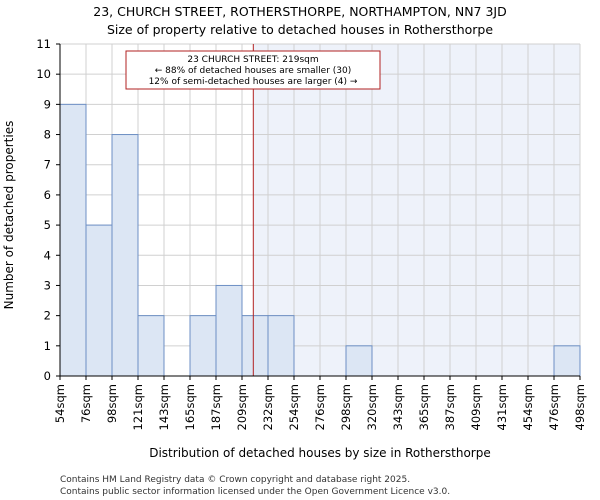 This screenshot has width=600, height=500. I want to click on x-tick-label: 409sqm, so click(476, 407).